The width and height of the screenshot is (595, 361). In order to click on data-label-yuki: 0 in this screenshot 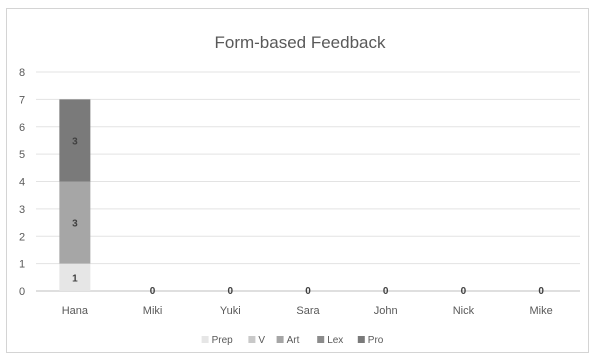, I will do `click(231, 291)`.